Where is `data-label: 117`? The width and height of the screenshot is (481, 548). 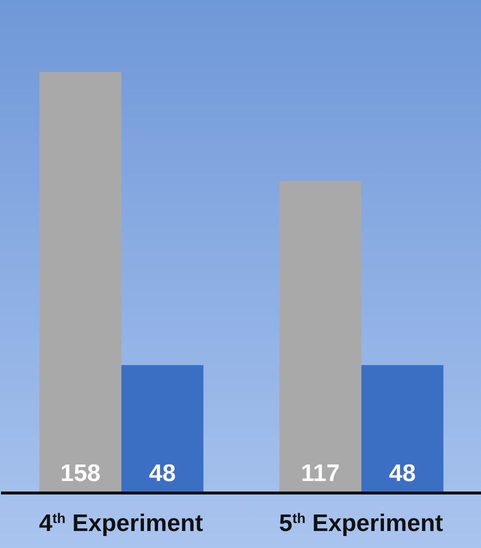 data-label: 117 is located at coordinates (320, 473).